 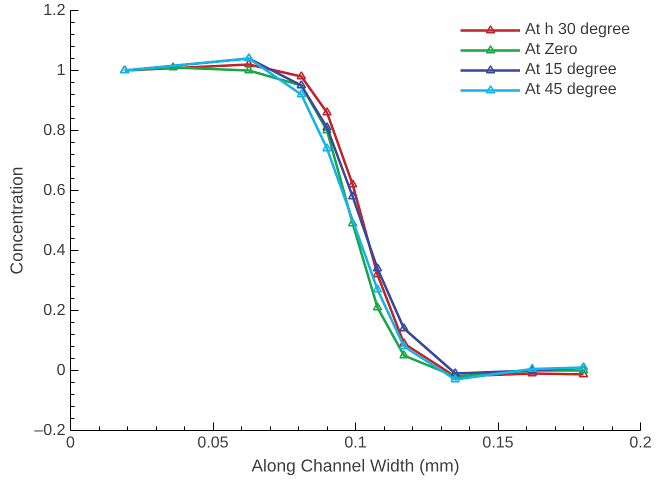 What do you see at coordinates (54, 130) in the screenshot?
I see `y-tick-label: 0.8` at bounding box center [54, 130].